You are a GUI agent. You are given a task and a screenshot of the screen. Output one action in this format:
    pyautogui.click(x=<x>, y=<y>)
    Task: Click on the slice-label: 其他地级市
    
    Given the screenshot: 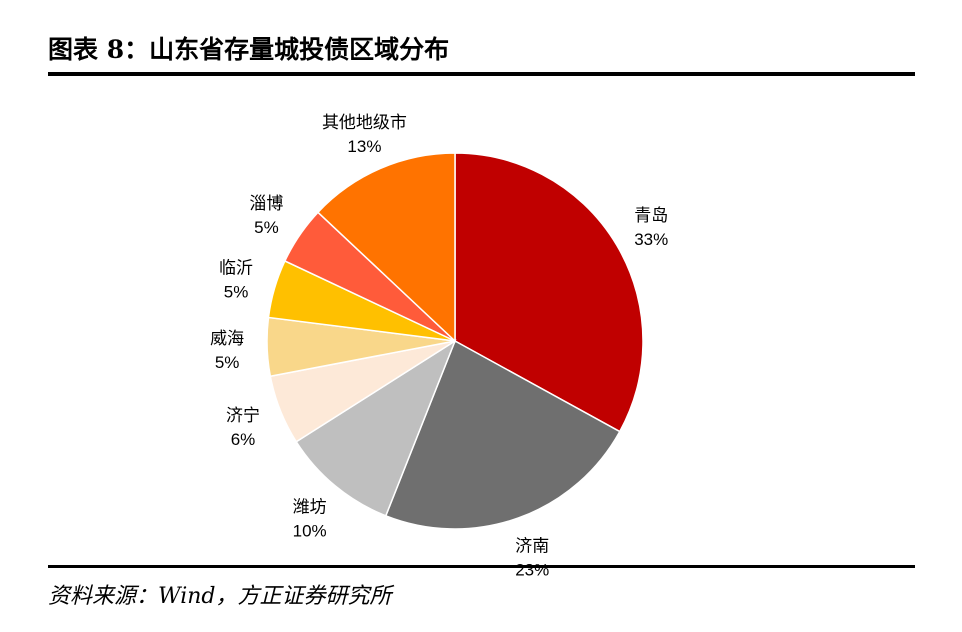 What is the action you would take?
    pyautogui.click(x=364, y=122)
    